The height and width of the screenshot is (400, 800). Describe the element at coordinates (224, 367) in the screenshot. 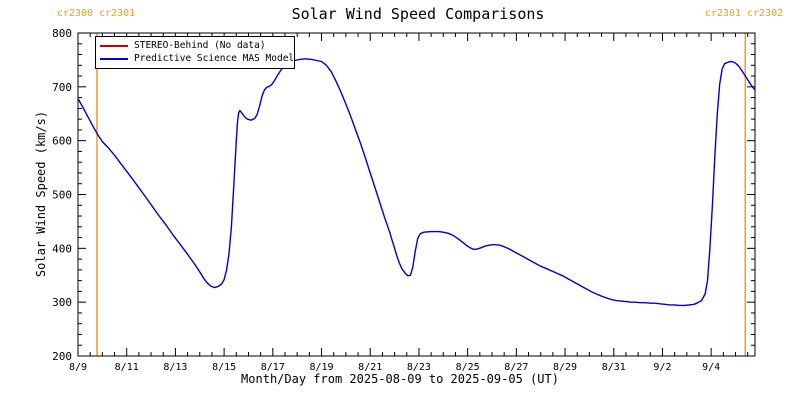

I see `x-tick-label: 8/15` at that location.